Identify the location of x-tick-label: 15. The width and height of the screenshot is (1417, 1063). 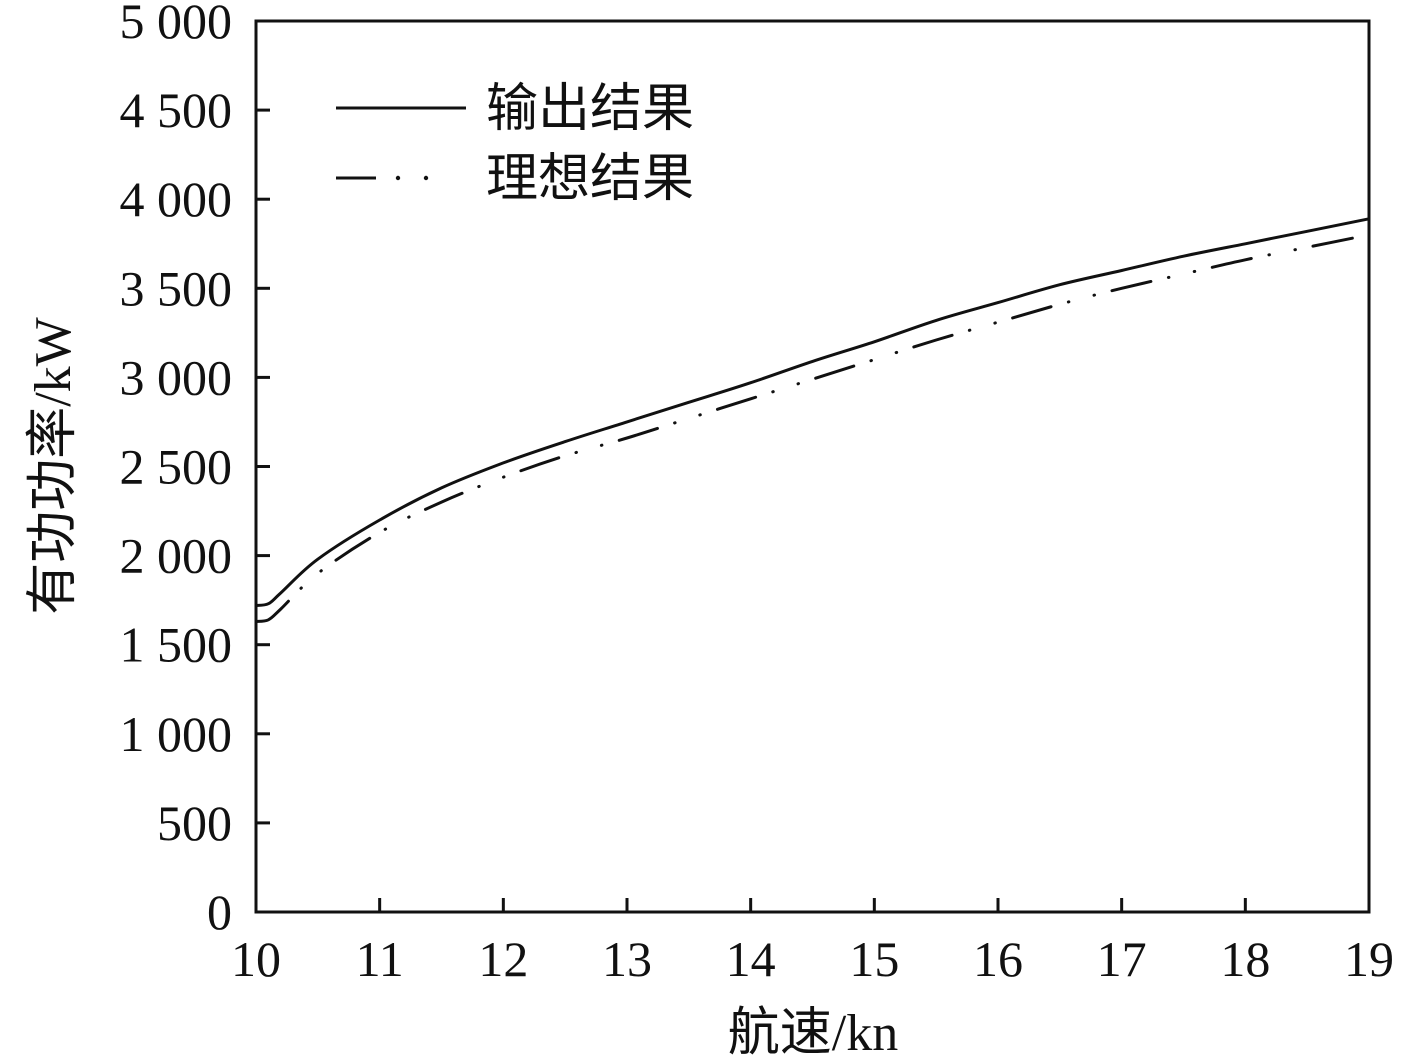
(874, 959).